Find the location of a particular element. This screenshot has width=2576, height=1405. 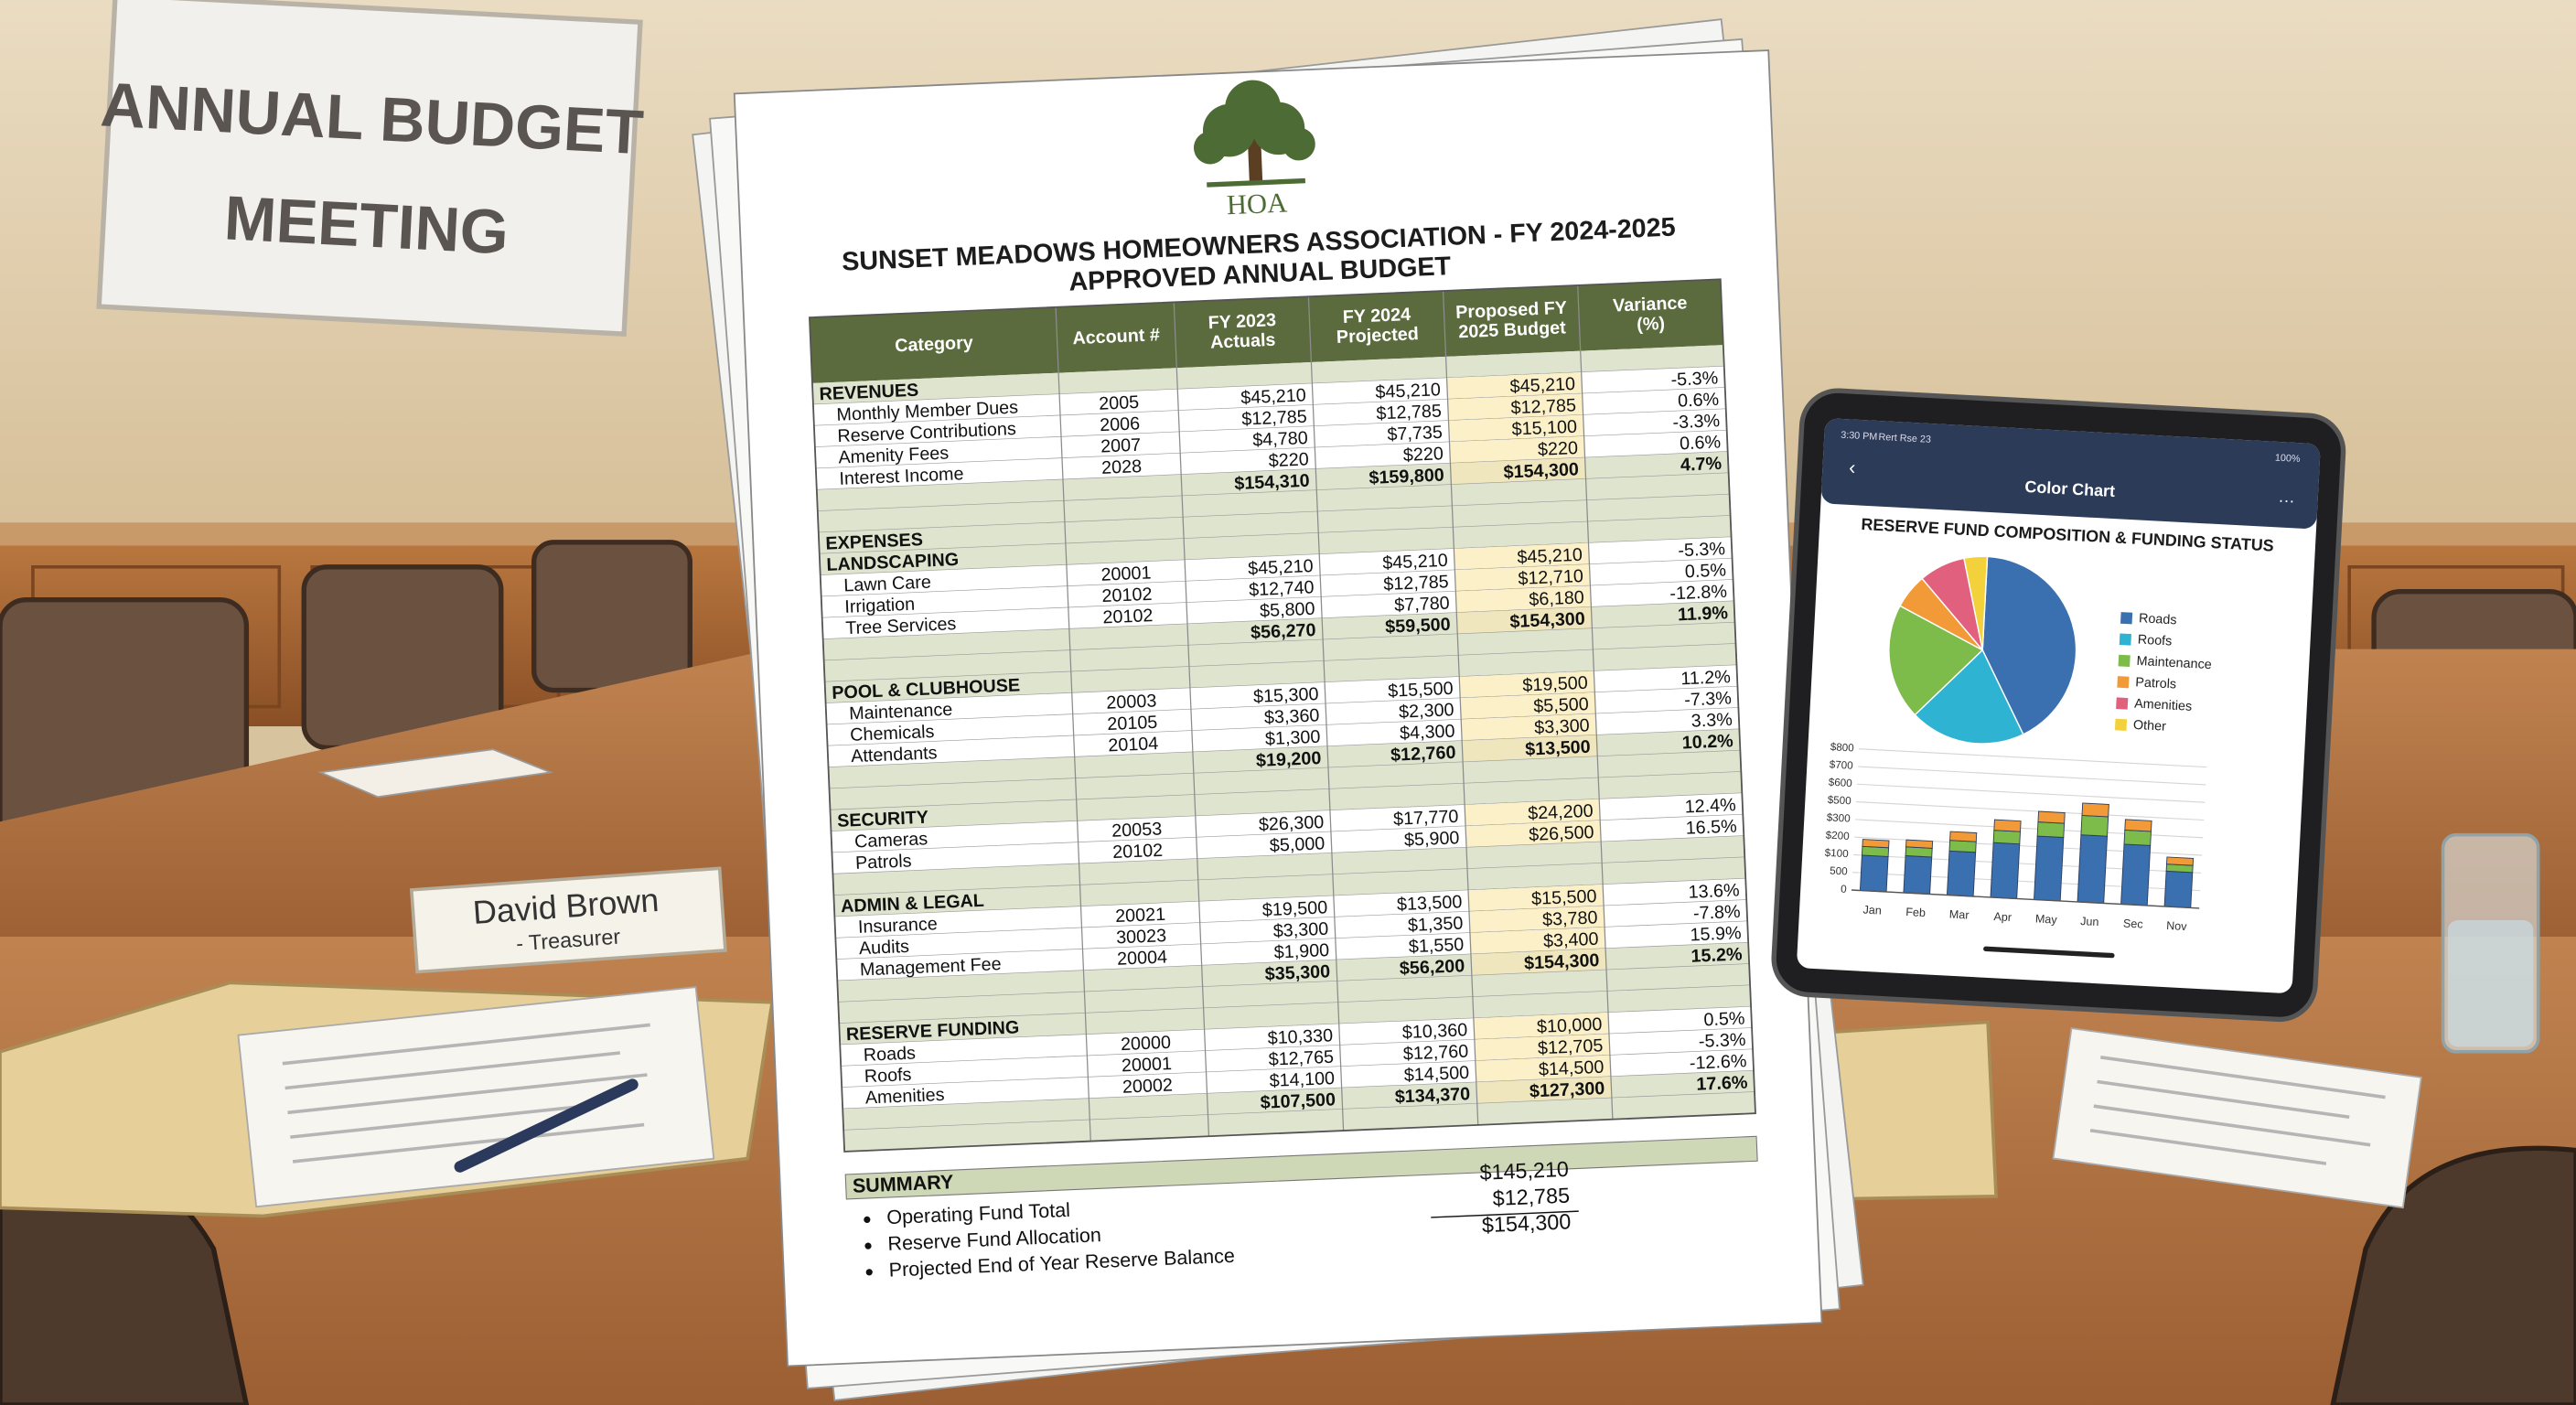

x-tick-label: May is located at coordinates (2046, 919).